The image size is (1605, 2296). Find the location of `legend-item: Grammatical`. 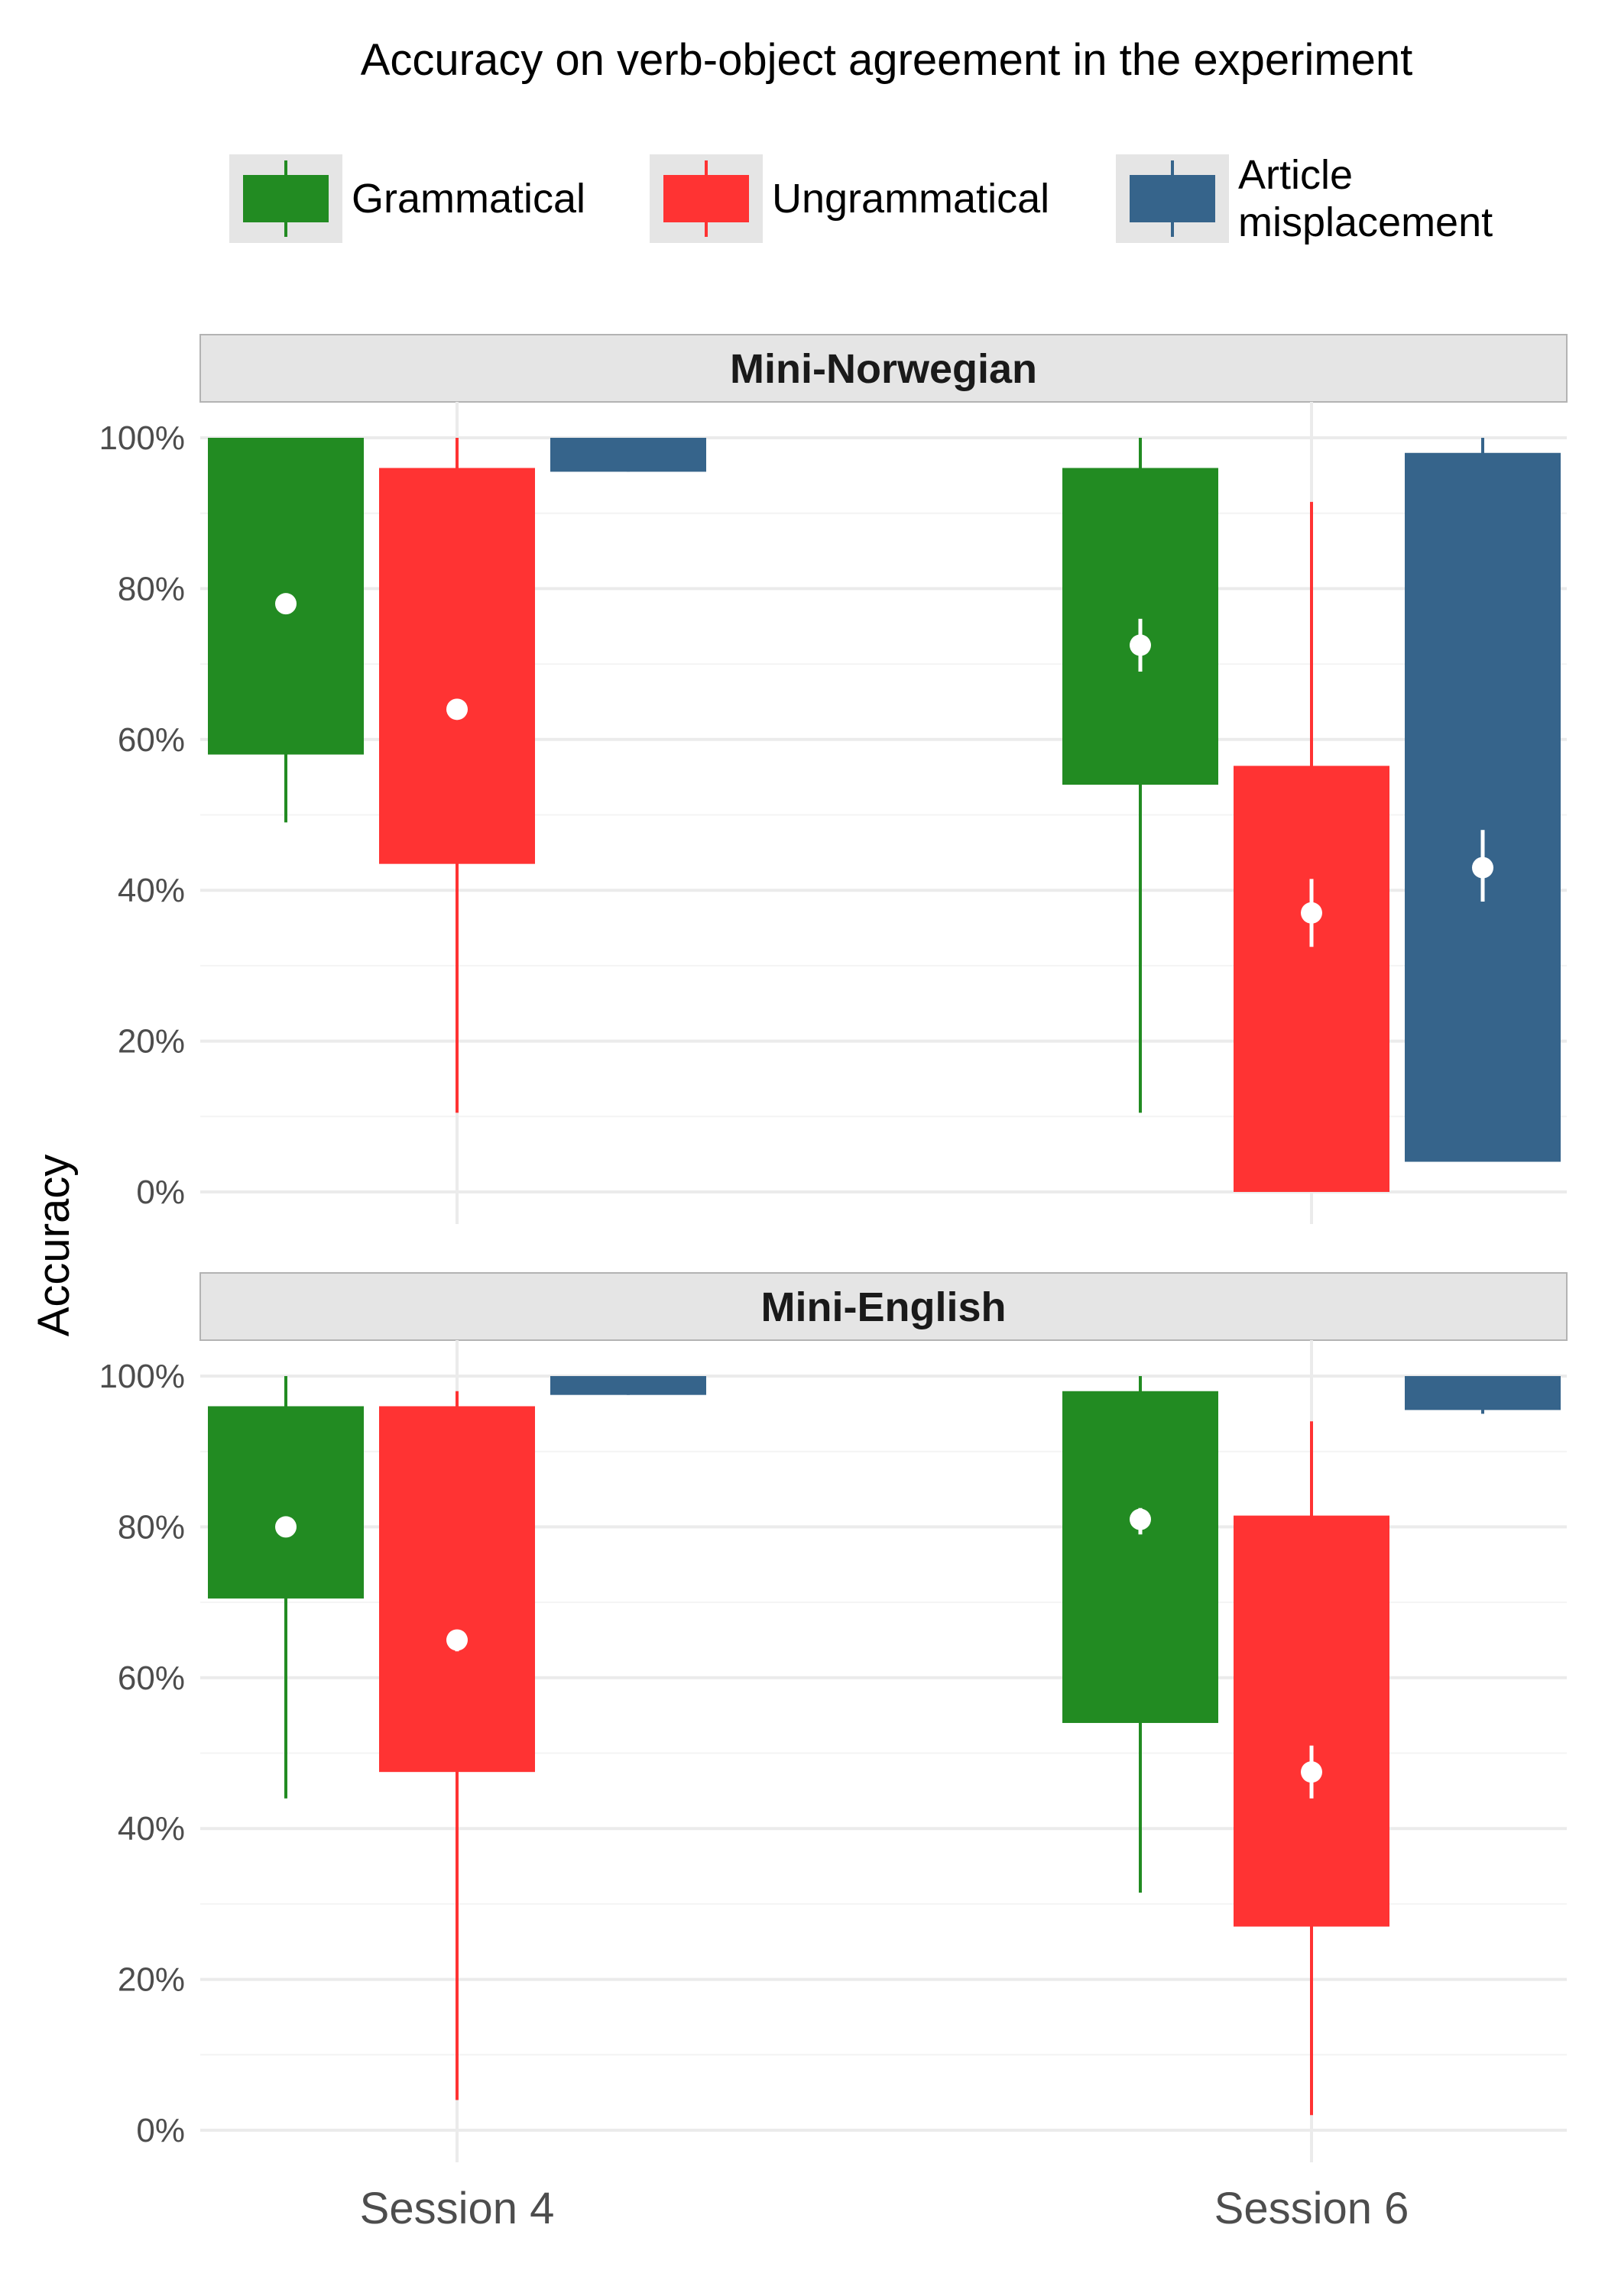

legend-item: Grammatical is located at coordinates (407, 199).